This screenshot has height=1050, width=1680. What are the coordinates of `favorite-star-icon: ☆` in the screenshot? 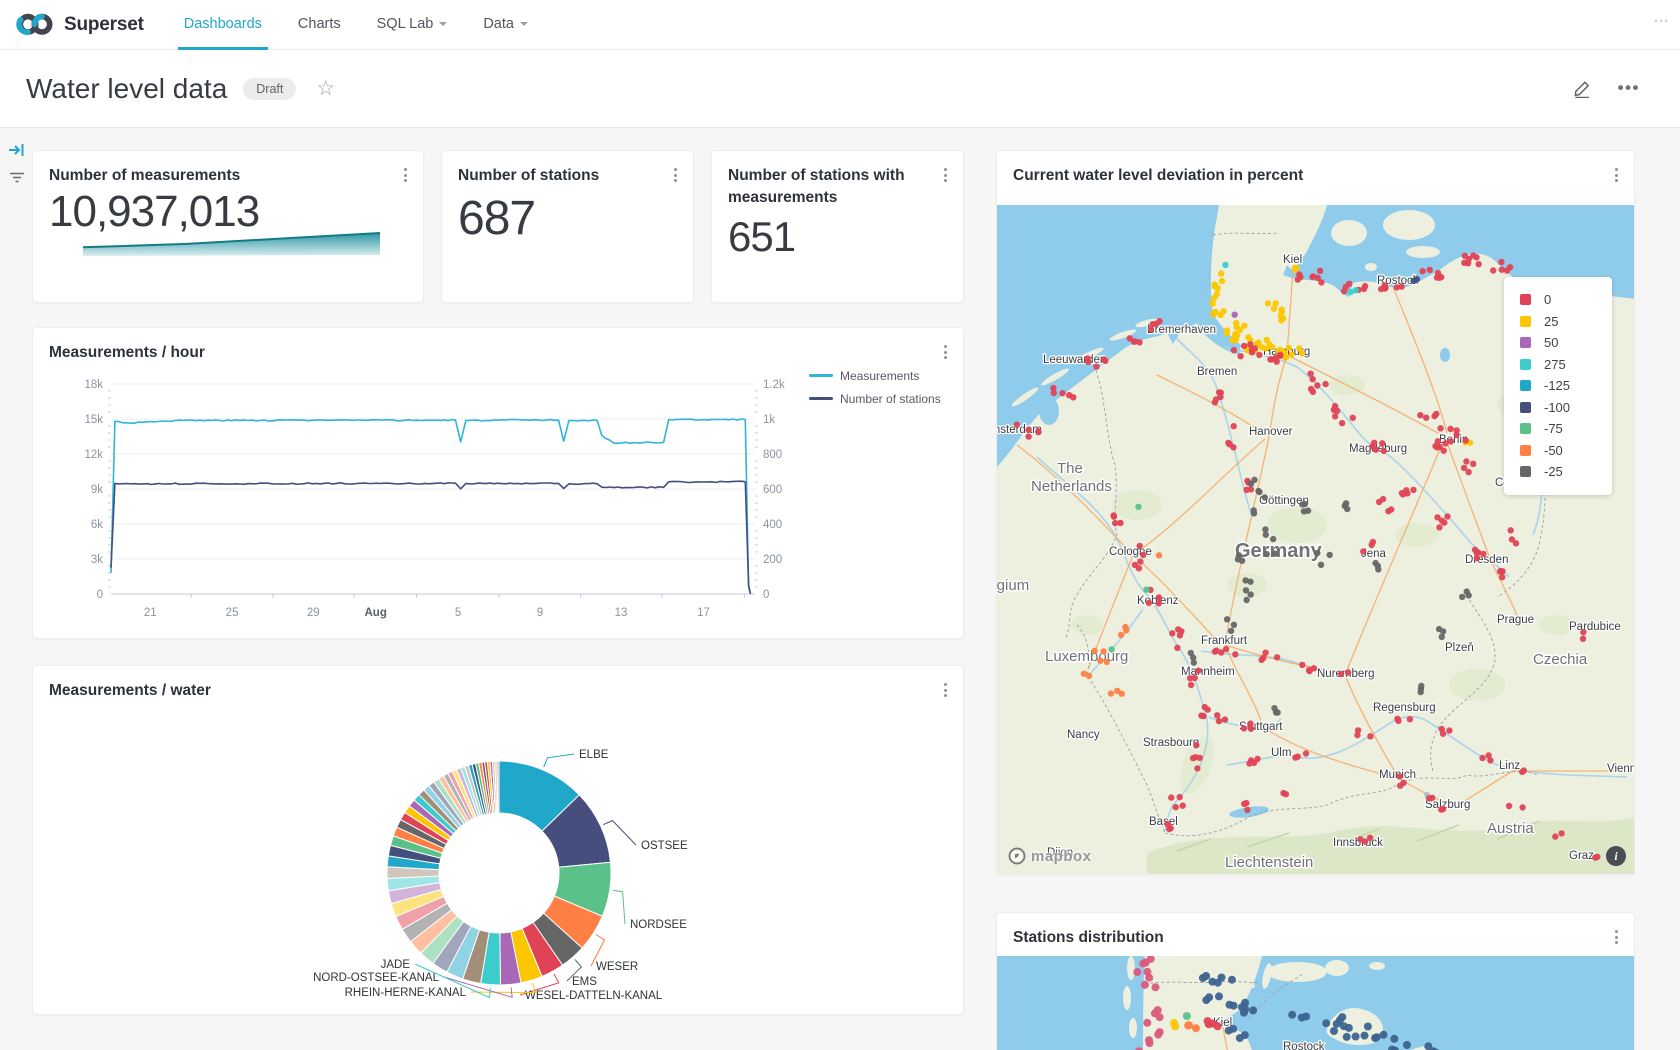 It's located at (326, 88).